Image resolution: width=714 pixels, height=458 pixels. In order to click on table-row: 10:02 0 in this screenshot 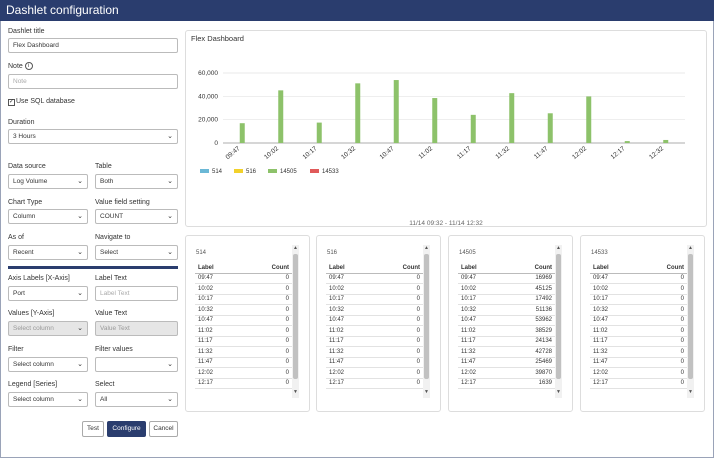, I will do `click(243, 289)`.